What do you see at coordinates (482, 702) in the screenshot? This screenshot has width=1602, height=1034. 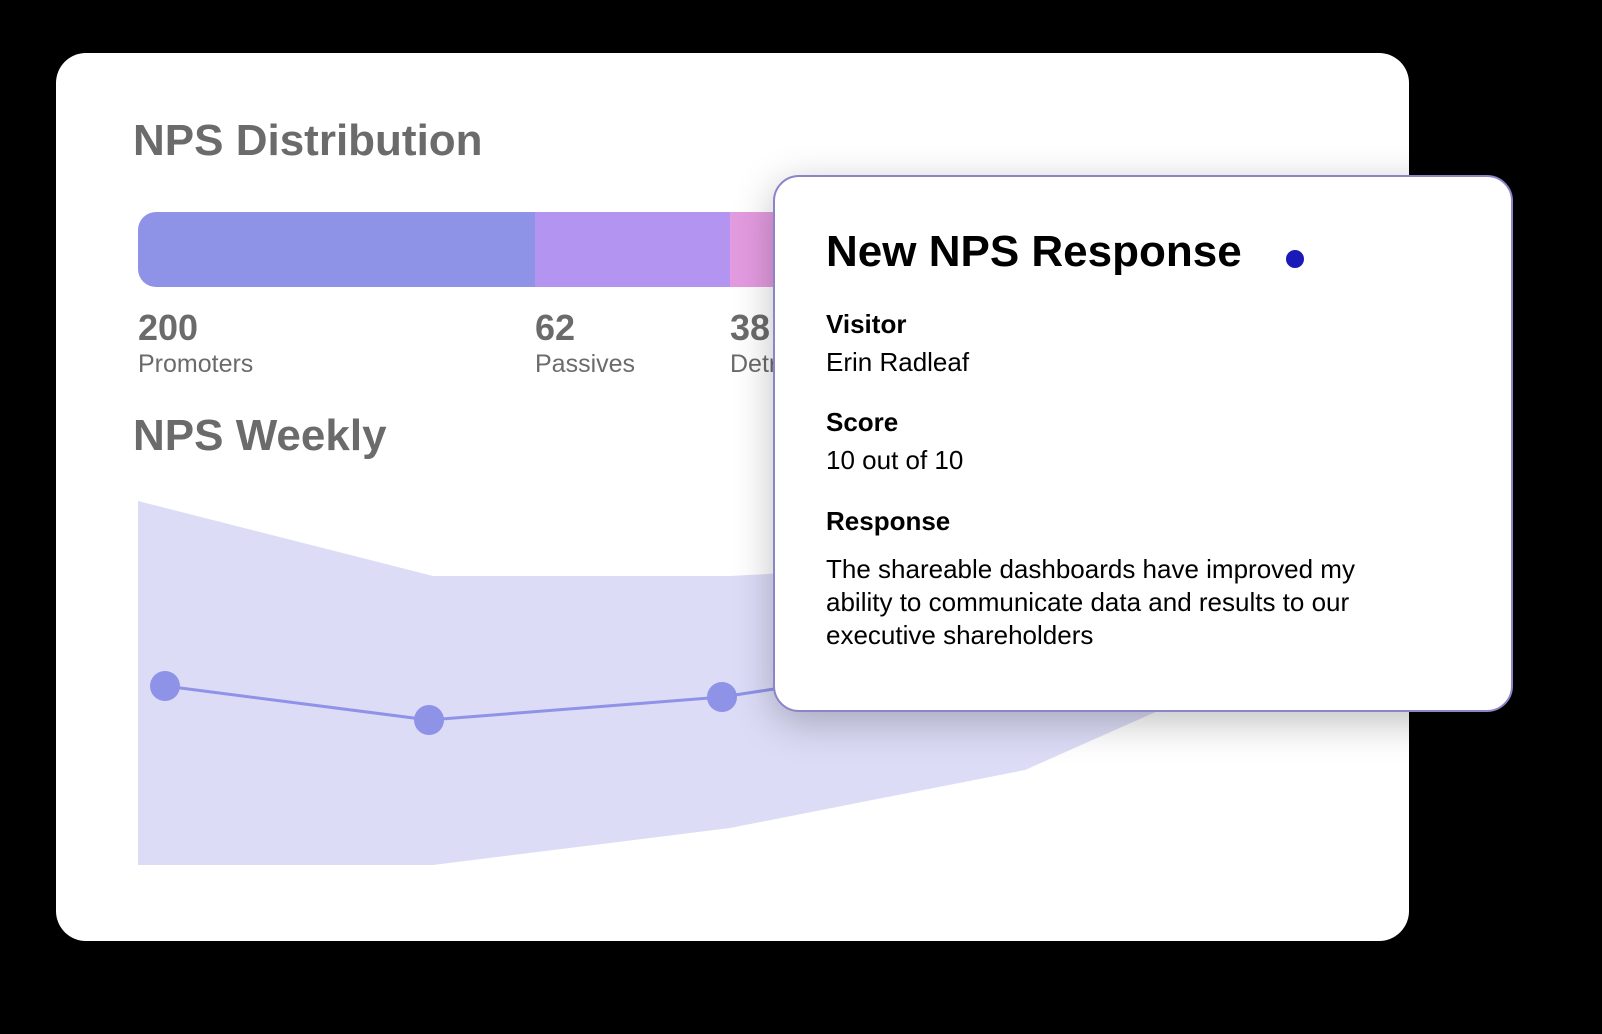 I see `weekly-line` at bounding box center [482, 702].